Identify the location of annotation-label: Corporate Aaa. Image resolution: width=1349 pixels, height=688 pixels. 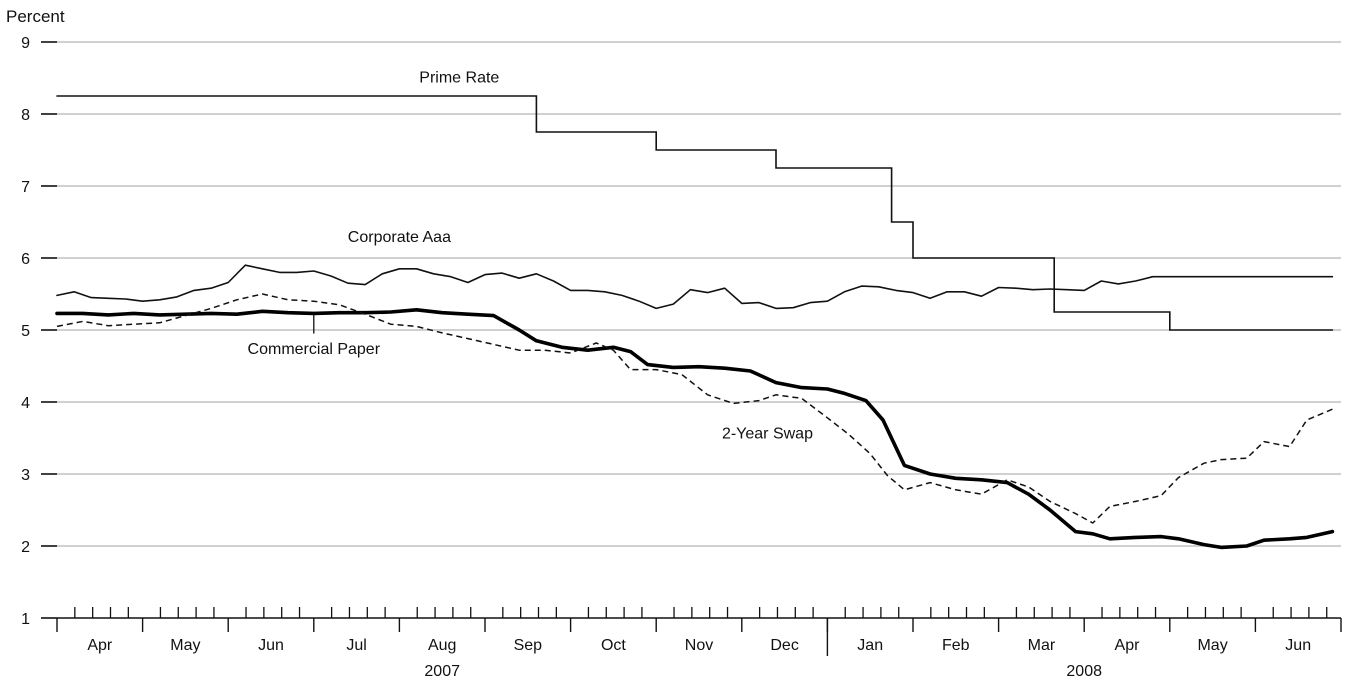
(399, 237).